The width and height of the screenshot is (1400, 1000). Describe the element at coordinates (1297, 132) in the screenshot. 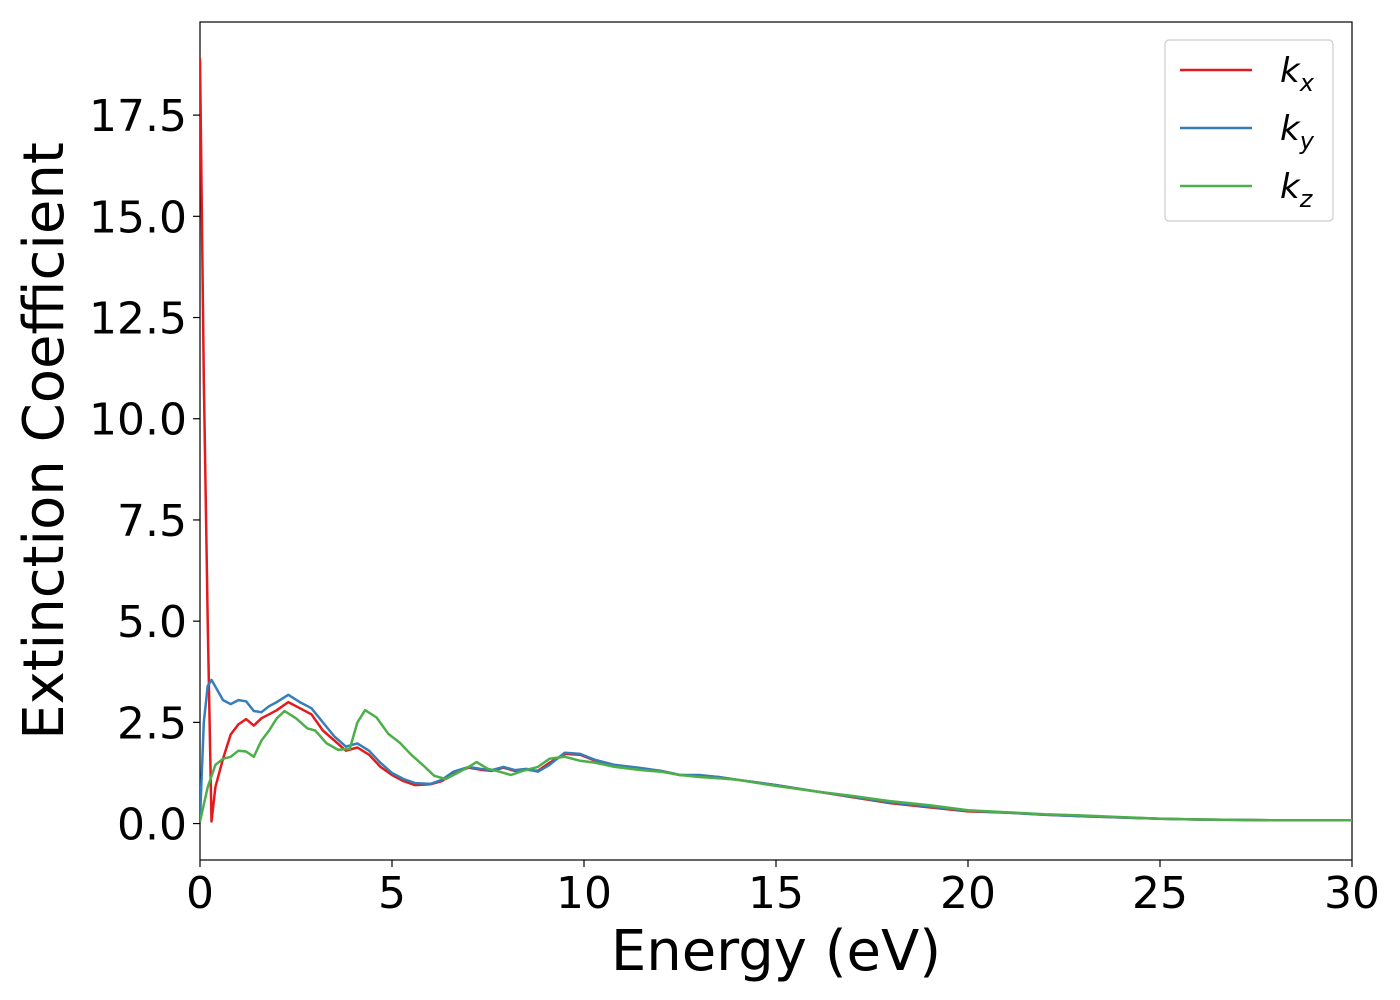

I see `legend-label: ky` at that location.